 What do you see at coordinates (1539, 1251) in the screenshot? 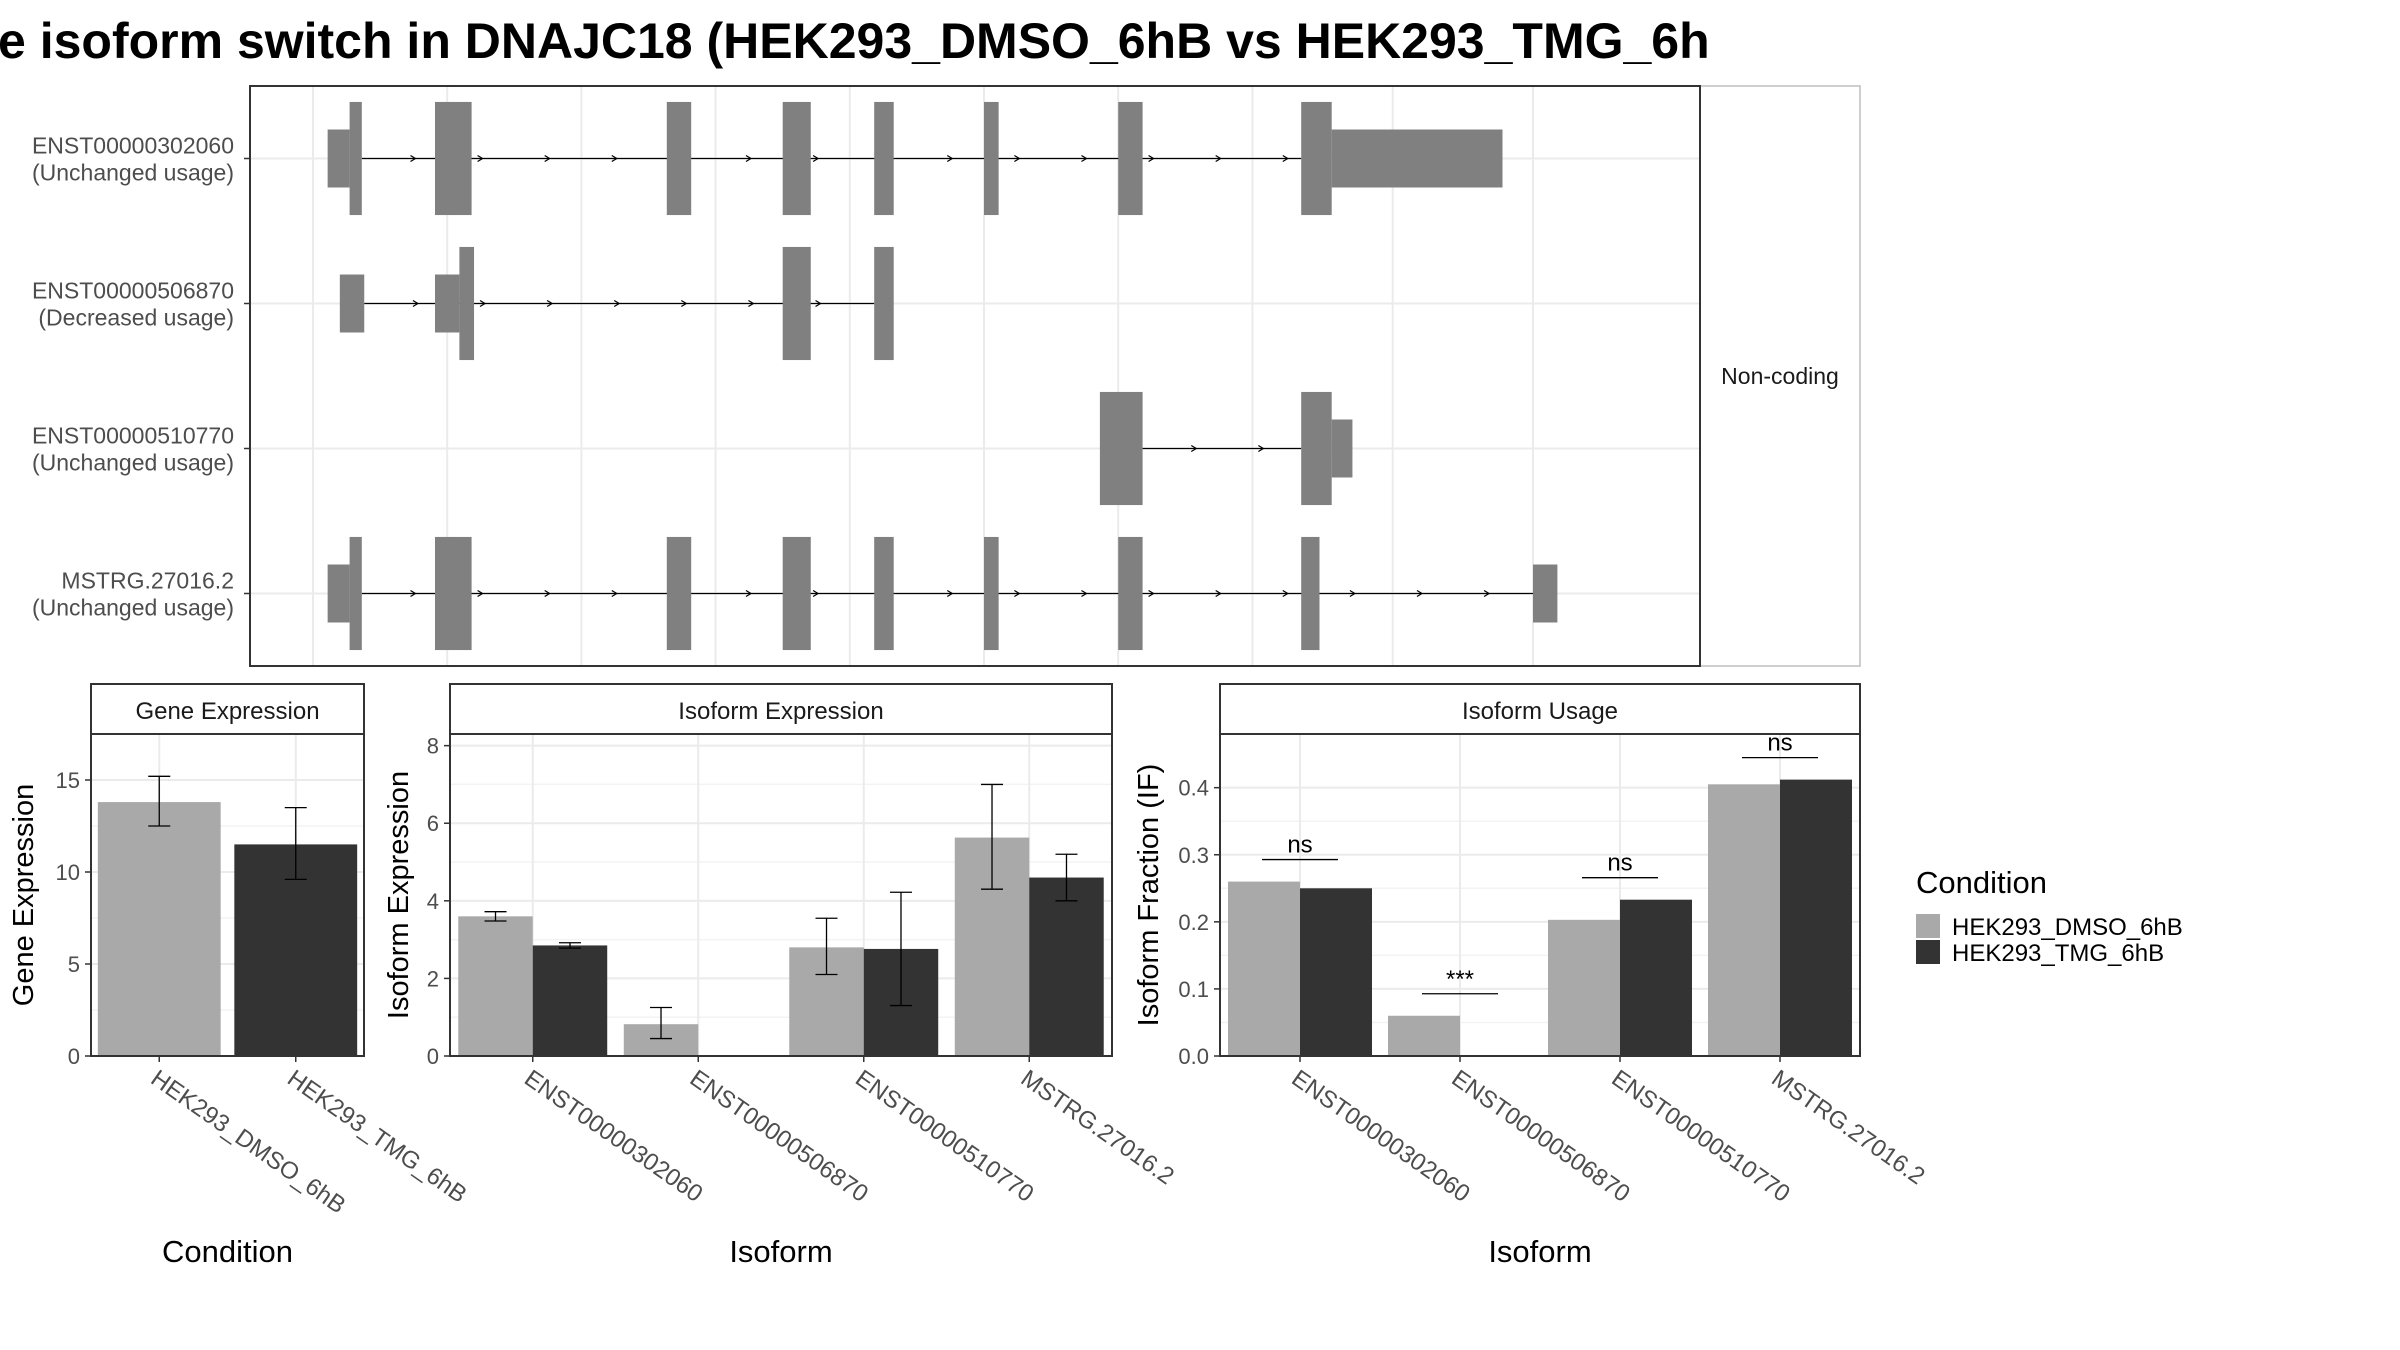
I see `x-axis-label-2: Isoform` at bounding box center [1539, 1251].